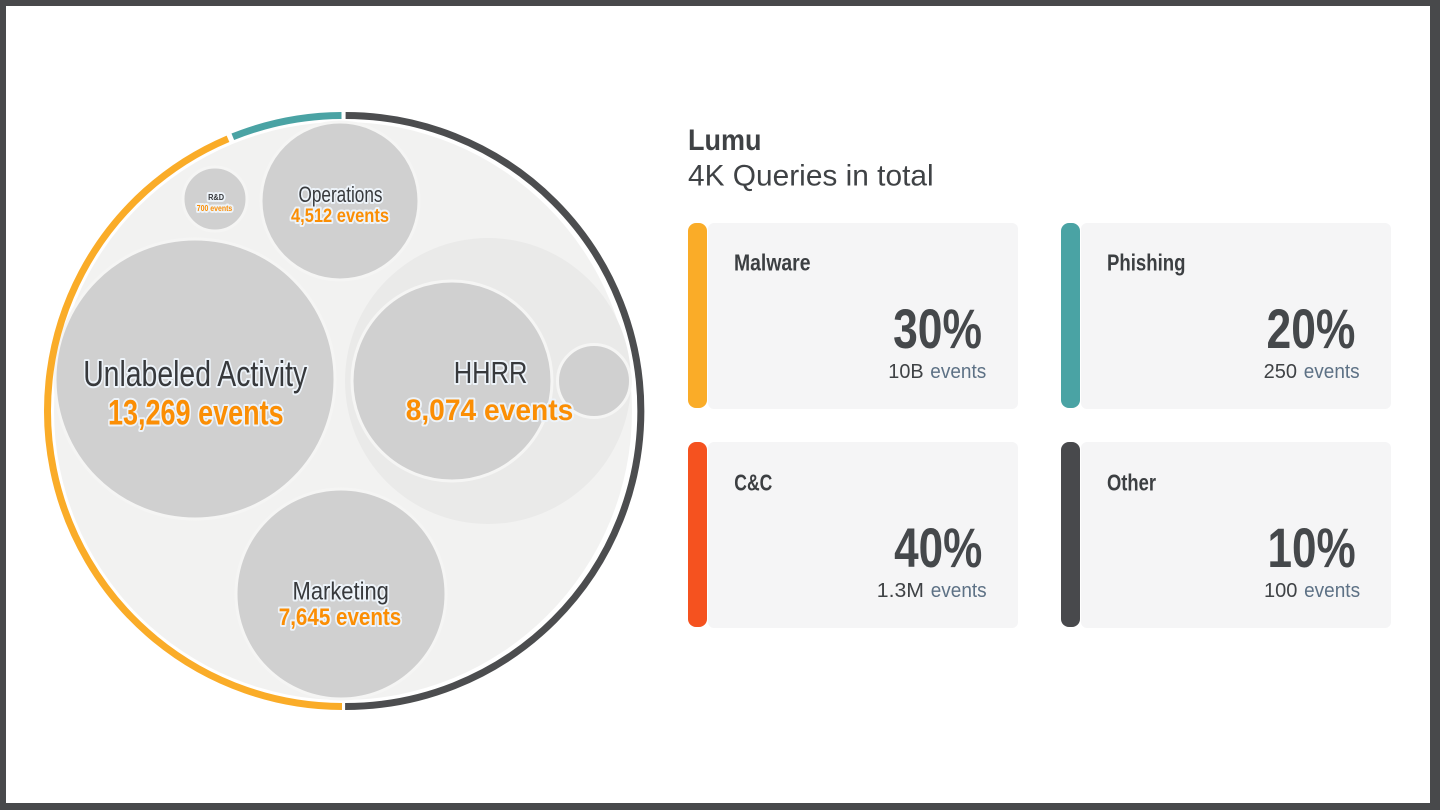 This screenshot has height=810, width=1440. I want to click on svg-text: Lumu, so click(725, 140).